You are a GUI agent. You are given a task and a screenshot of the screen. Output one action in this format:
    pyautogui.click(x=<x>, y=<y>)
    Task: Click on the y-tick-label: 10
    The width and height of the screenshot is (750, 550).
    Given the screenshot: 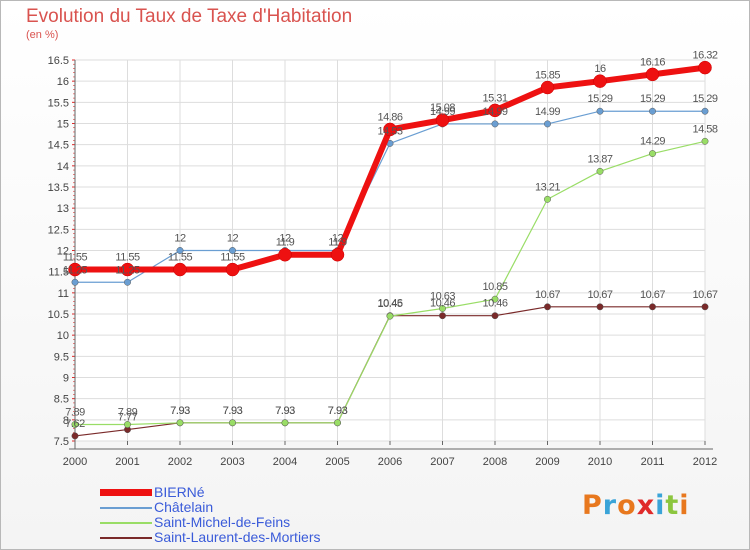 What is the action you would take?
    pyautogui.click(x=63, y=336)
    